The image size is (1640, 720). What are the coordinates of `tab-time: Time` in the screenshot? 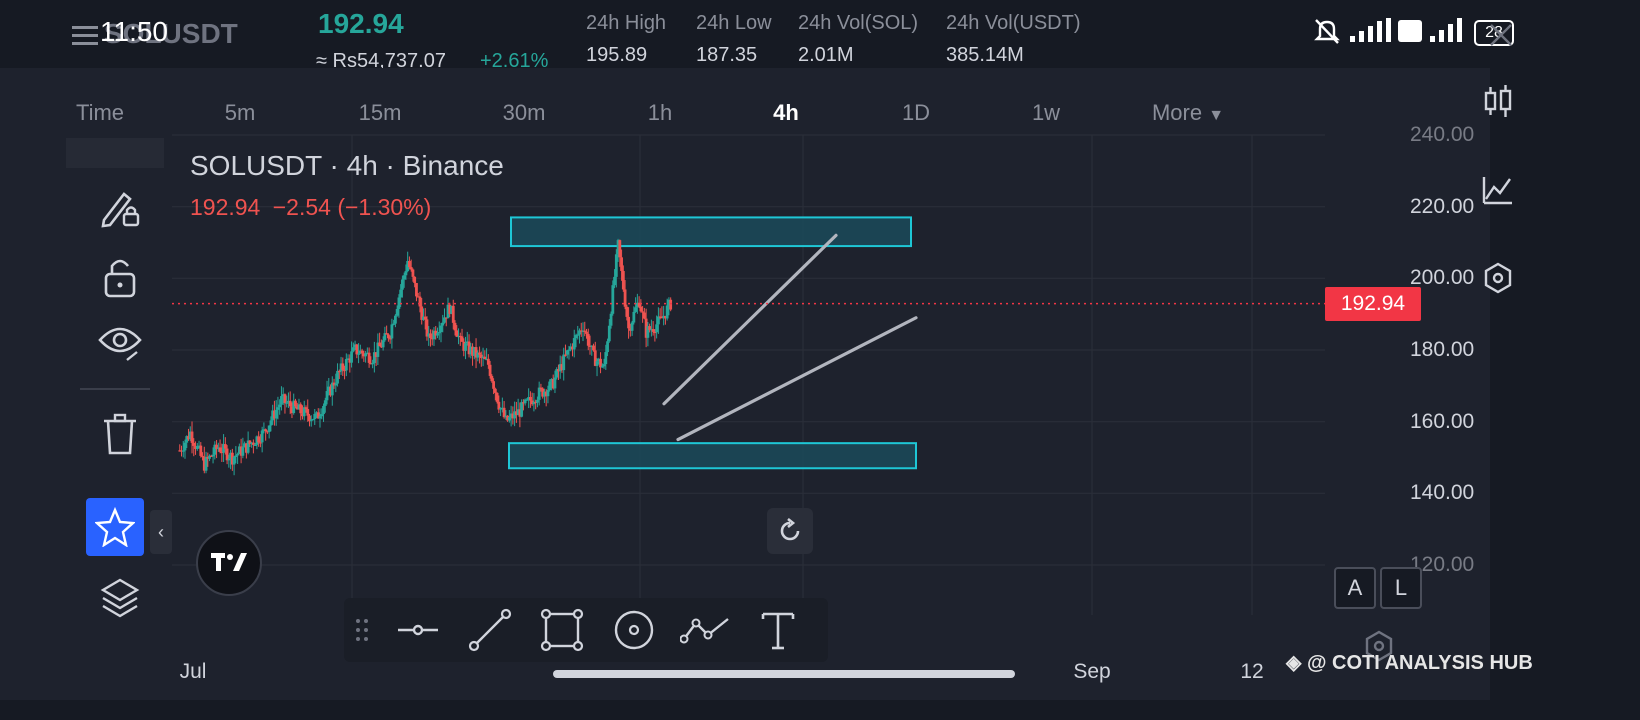 It's located at (100, 112).